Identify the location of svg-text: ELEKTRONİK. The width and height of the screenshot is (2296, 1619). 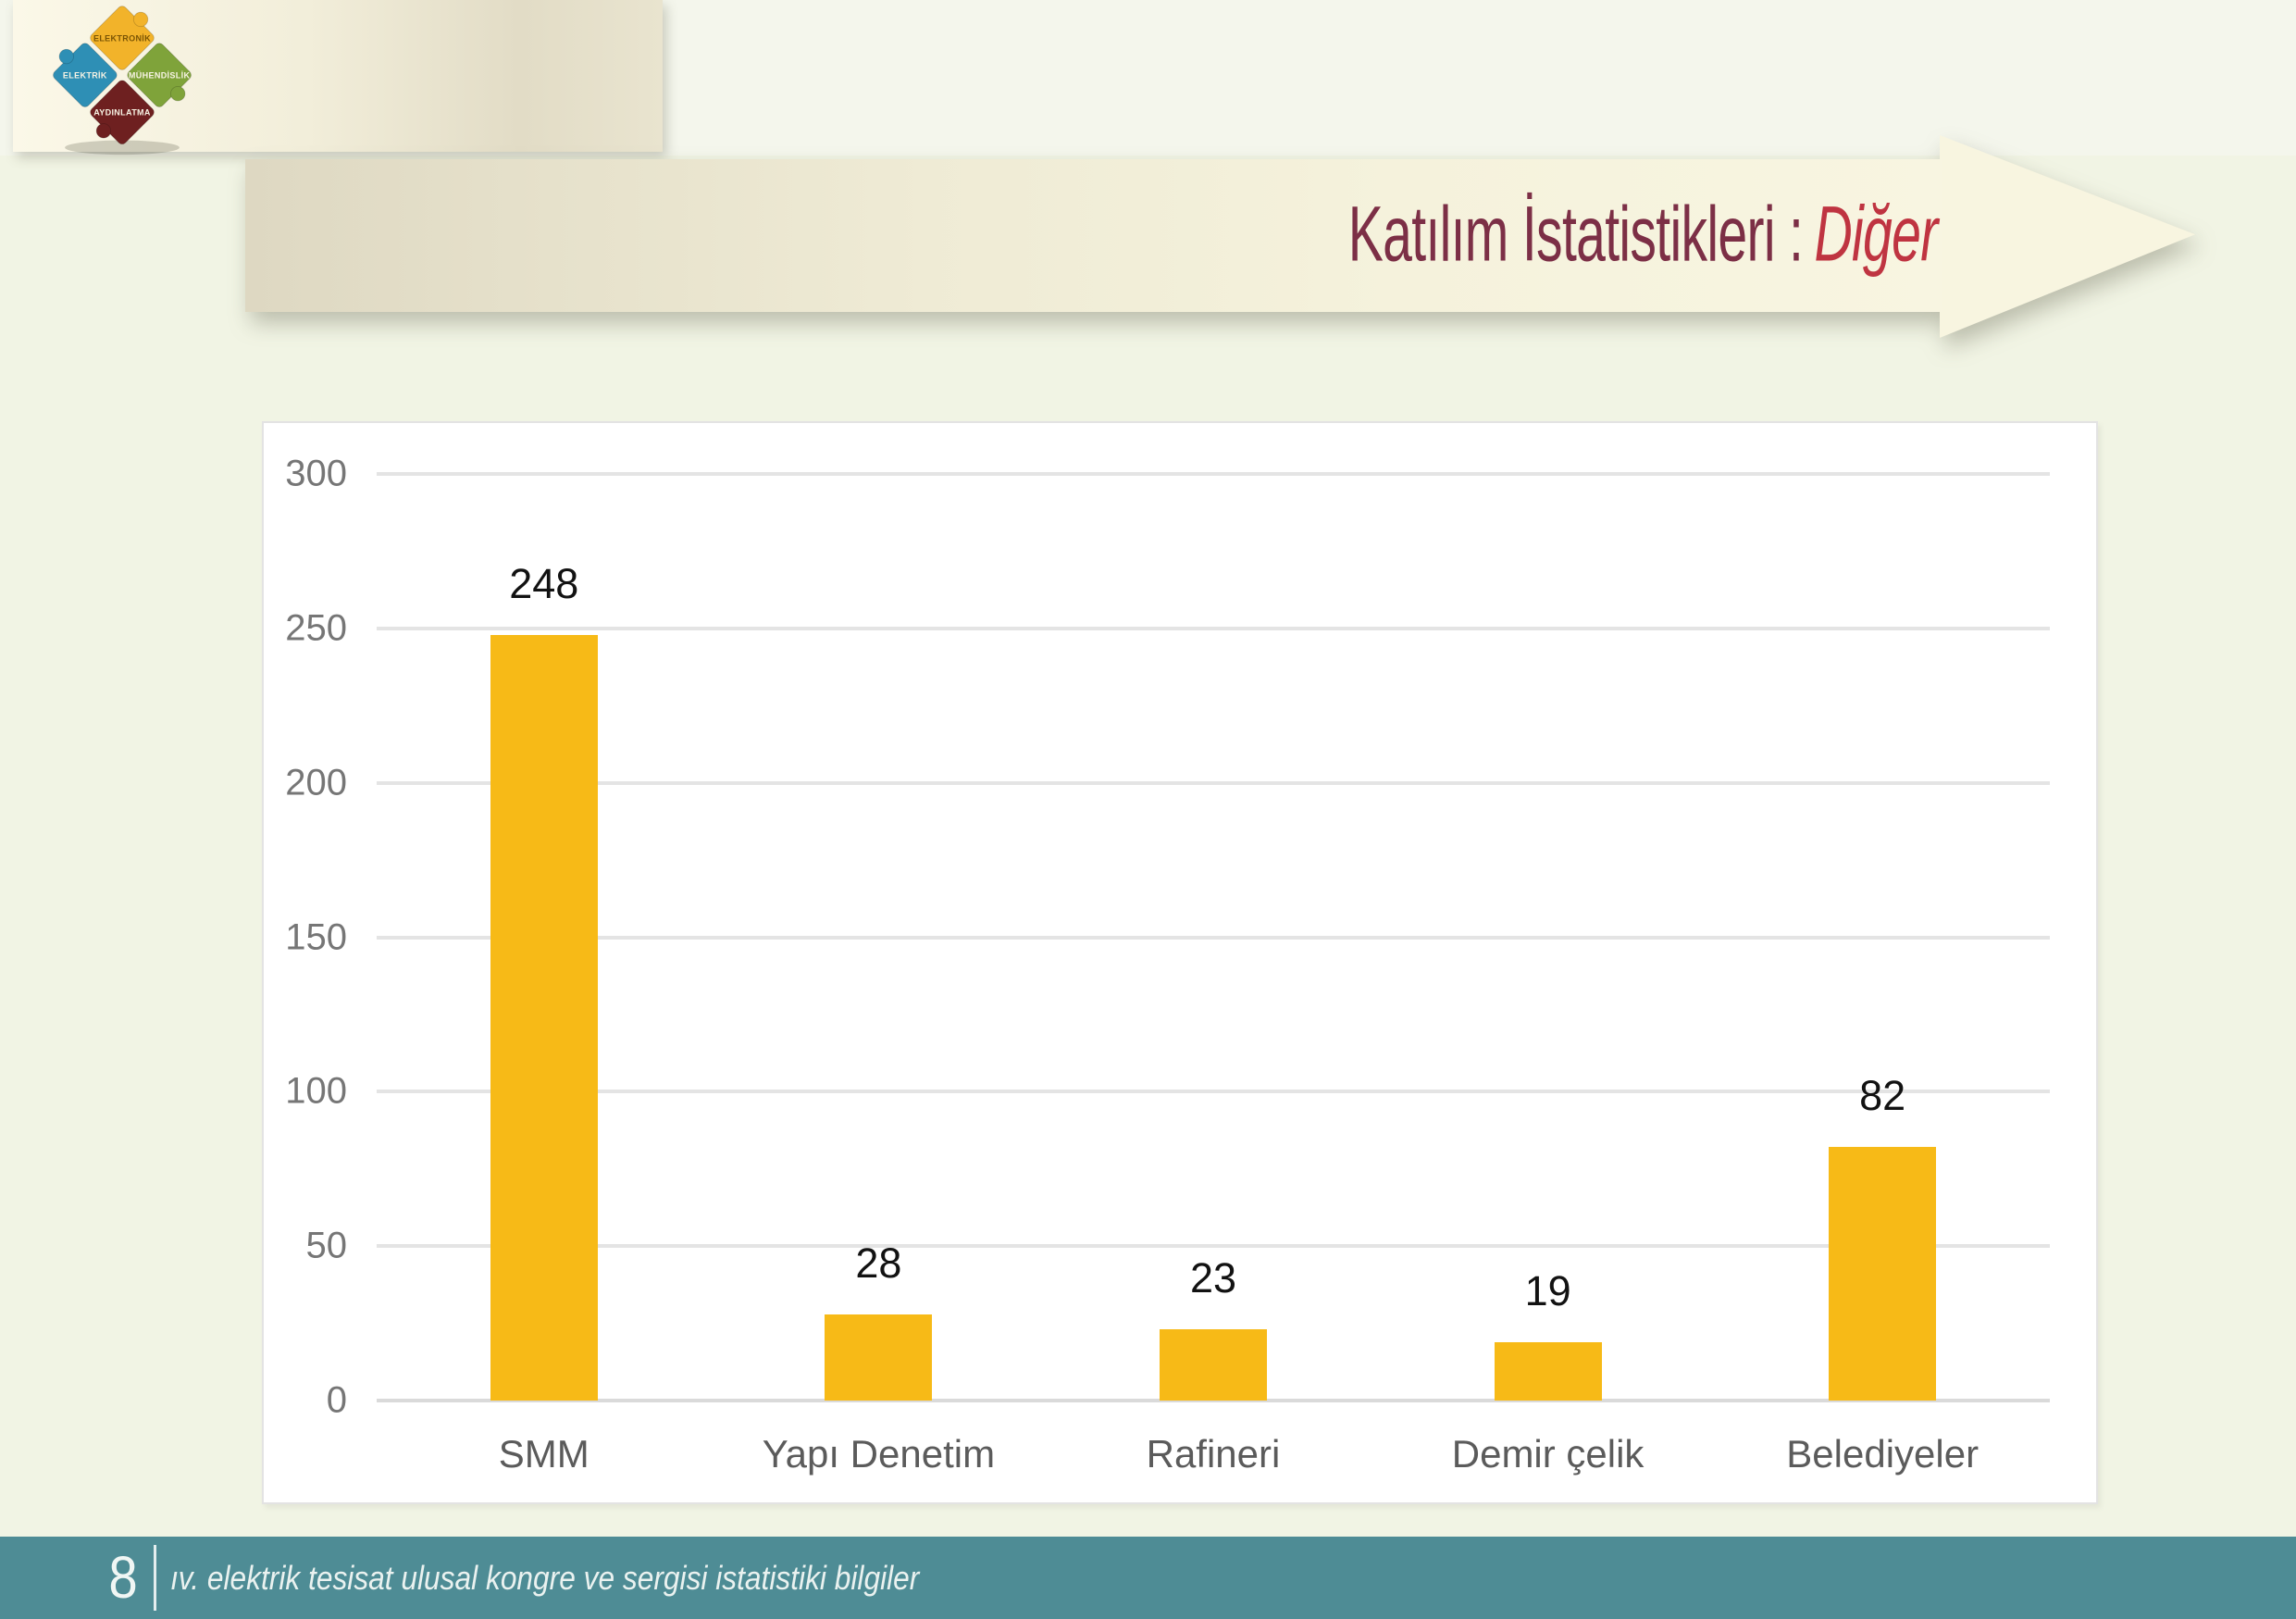
(122, 38).